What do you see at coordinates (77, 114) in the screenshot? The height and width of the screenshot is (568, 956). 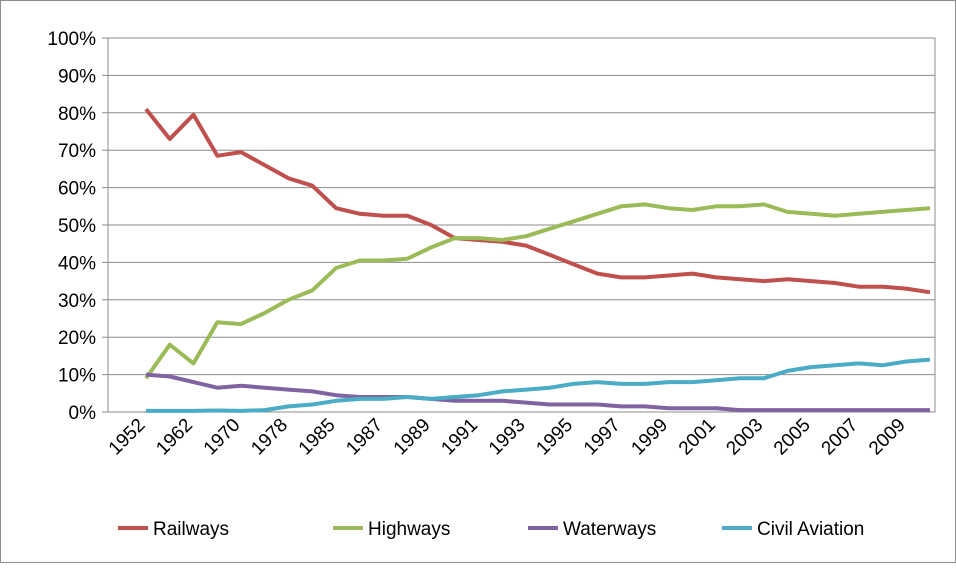 I see `y-tick-label: 80%` at bounding box center [77, 114].